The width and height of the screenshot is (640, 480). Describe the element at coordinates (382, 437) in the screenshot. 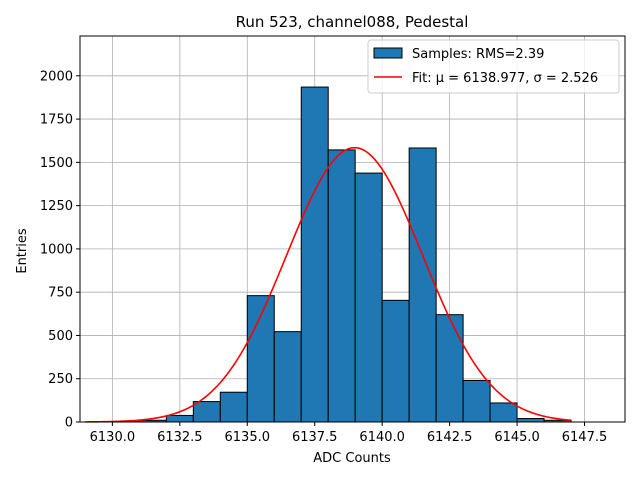

I see `x-tick-label: 6140.0` at that location.